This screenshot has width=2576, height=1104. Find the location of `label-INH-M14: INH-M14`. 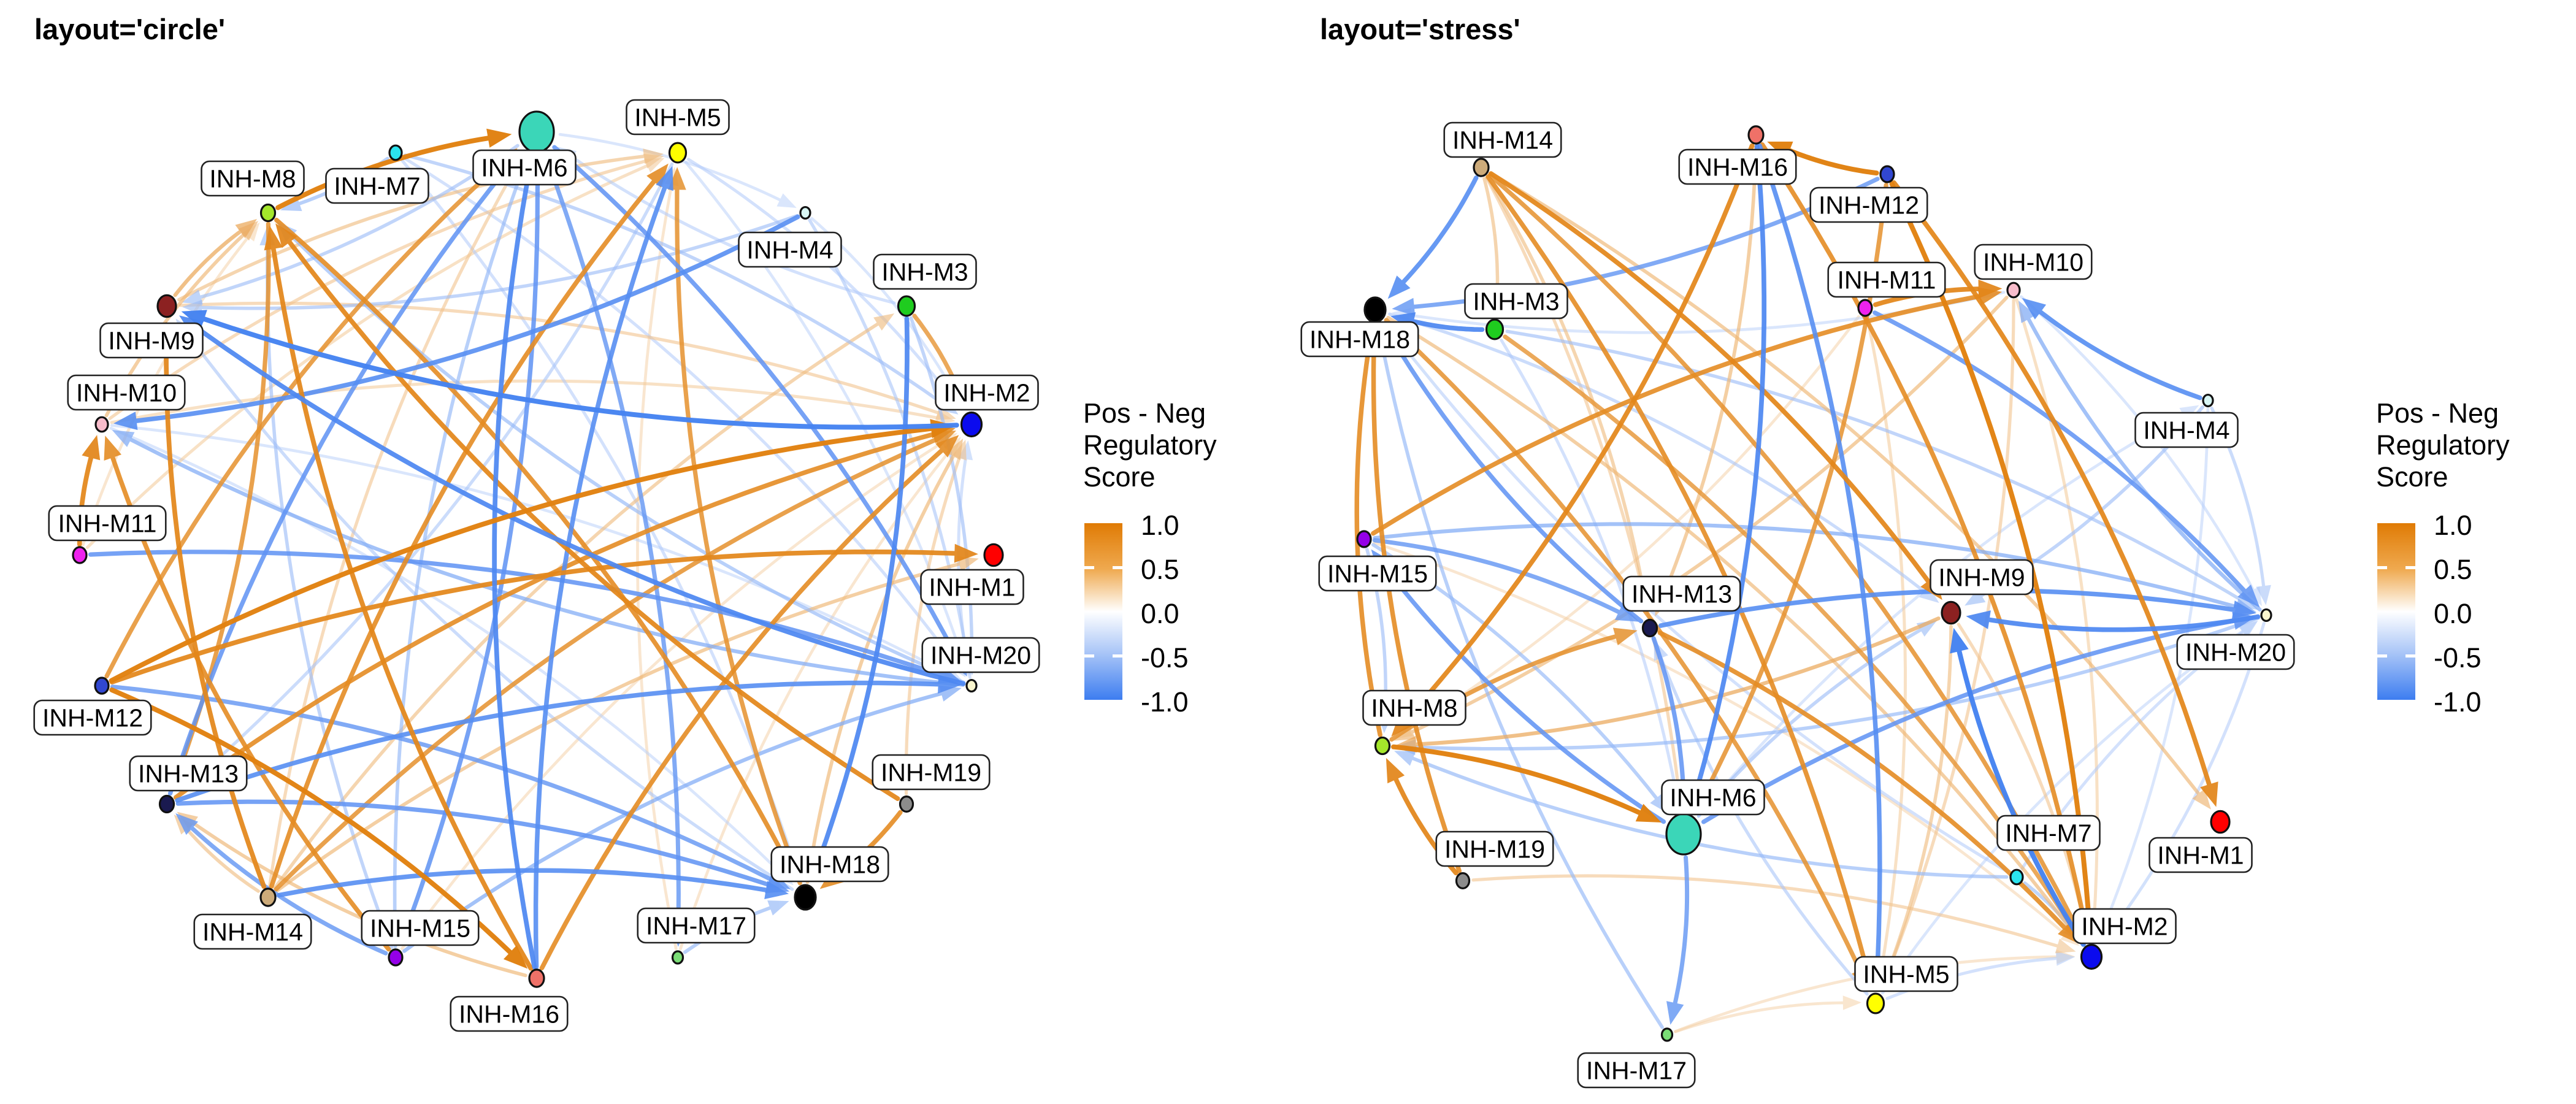

label-INH-M14: INH-M14 is located at coordinates (1502, 139).